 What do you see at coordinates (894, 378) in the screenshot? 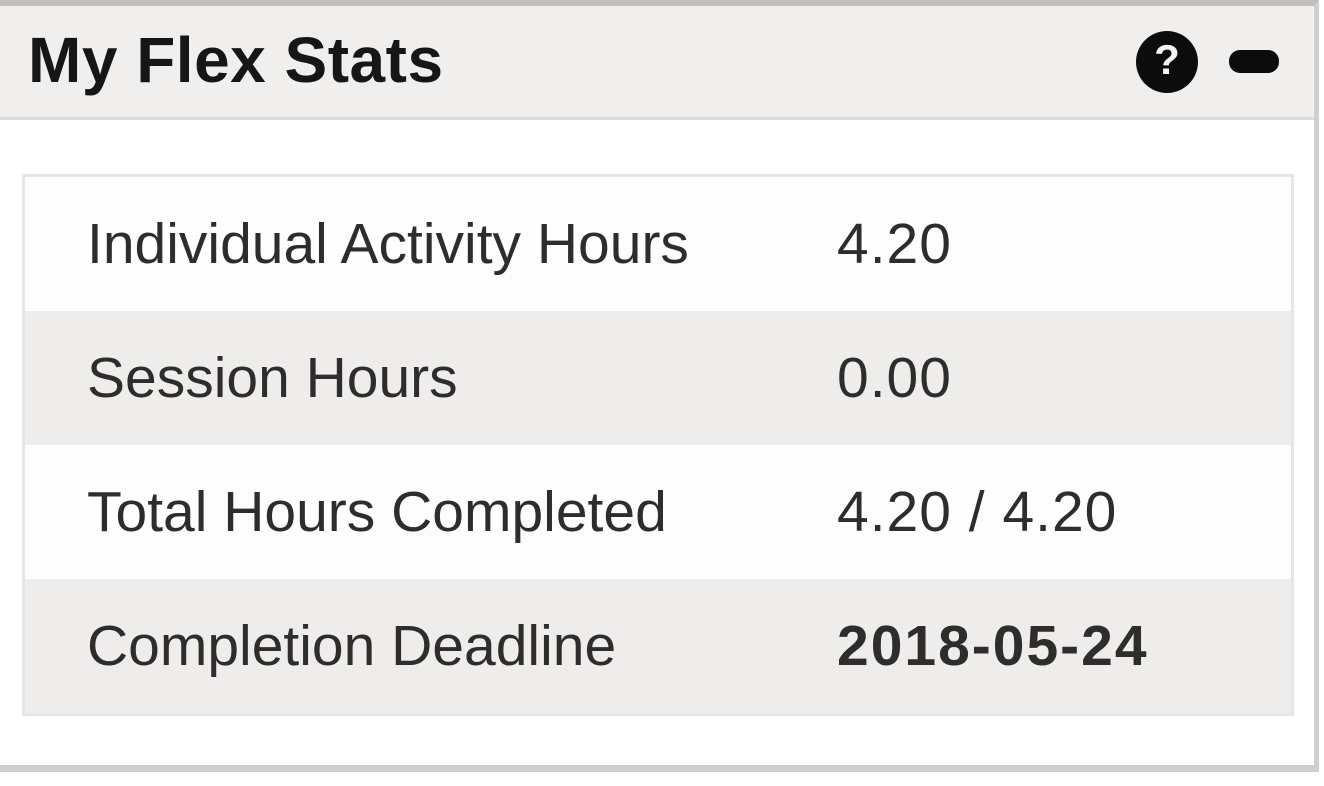
I see `stat-value: 0.00` at bounding box center [894, 378].